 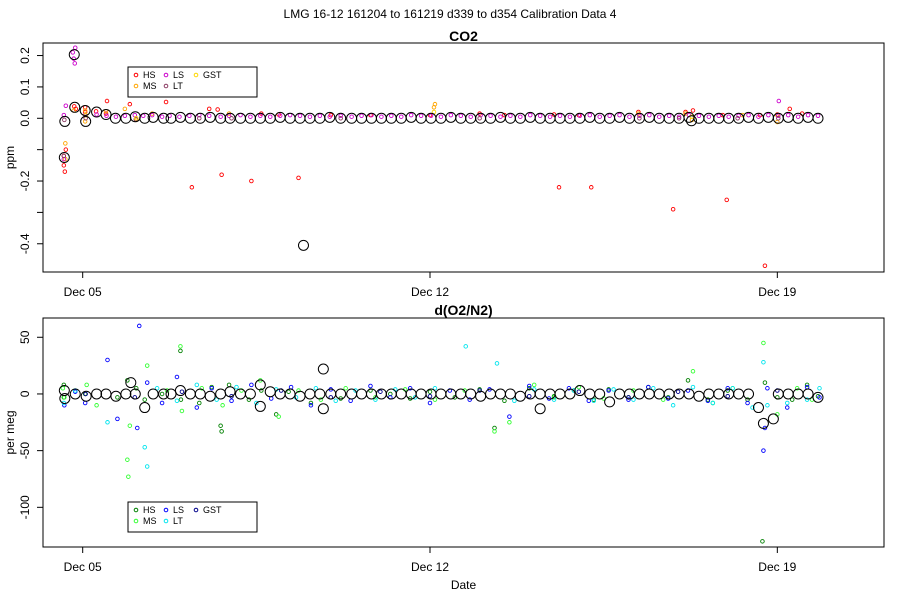 What do you see at coordinates (463, 310) in the screenshot?
I see `chart-title: d(O2/N2)` at bounding box center [463, 310].